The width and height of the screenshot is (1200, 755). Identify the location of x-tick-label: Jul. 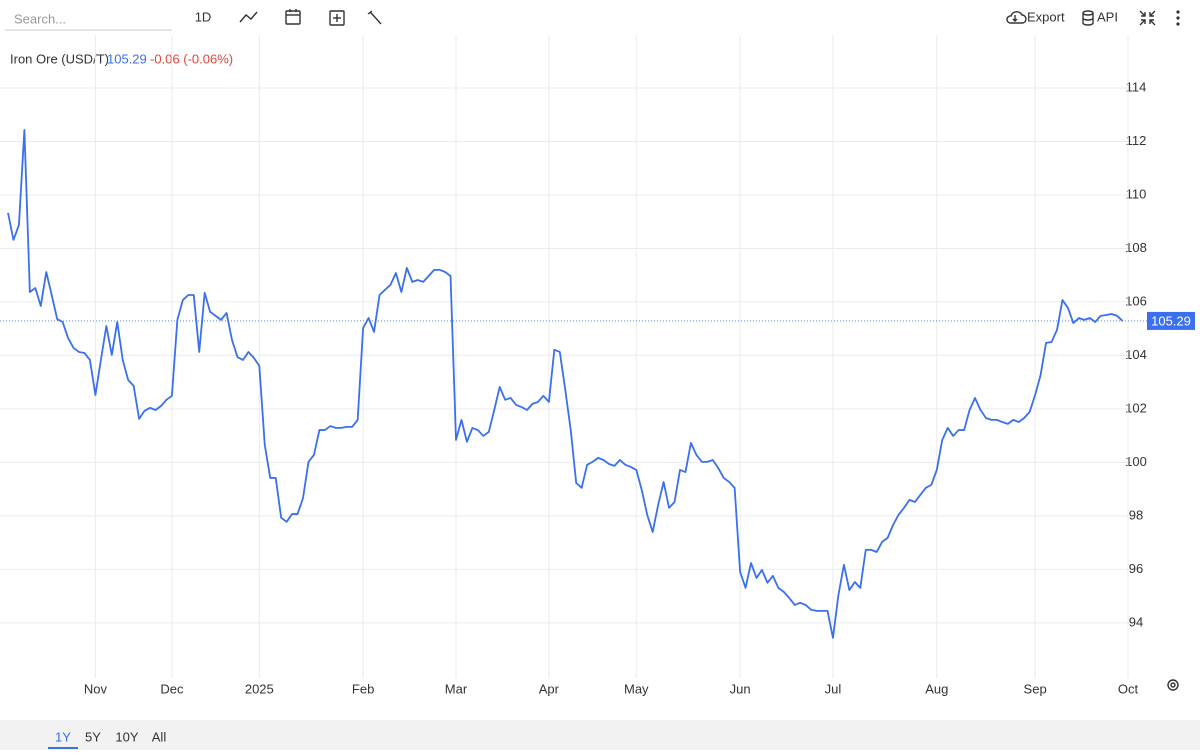
(833, 688).